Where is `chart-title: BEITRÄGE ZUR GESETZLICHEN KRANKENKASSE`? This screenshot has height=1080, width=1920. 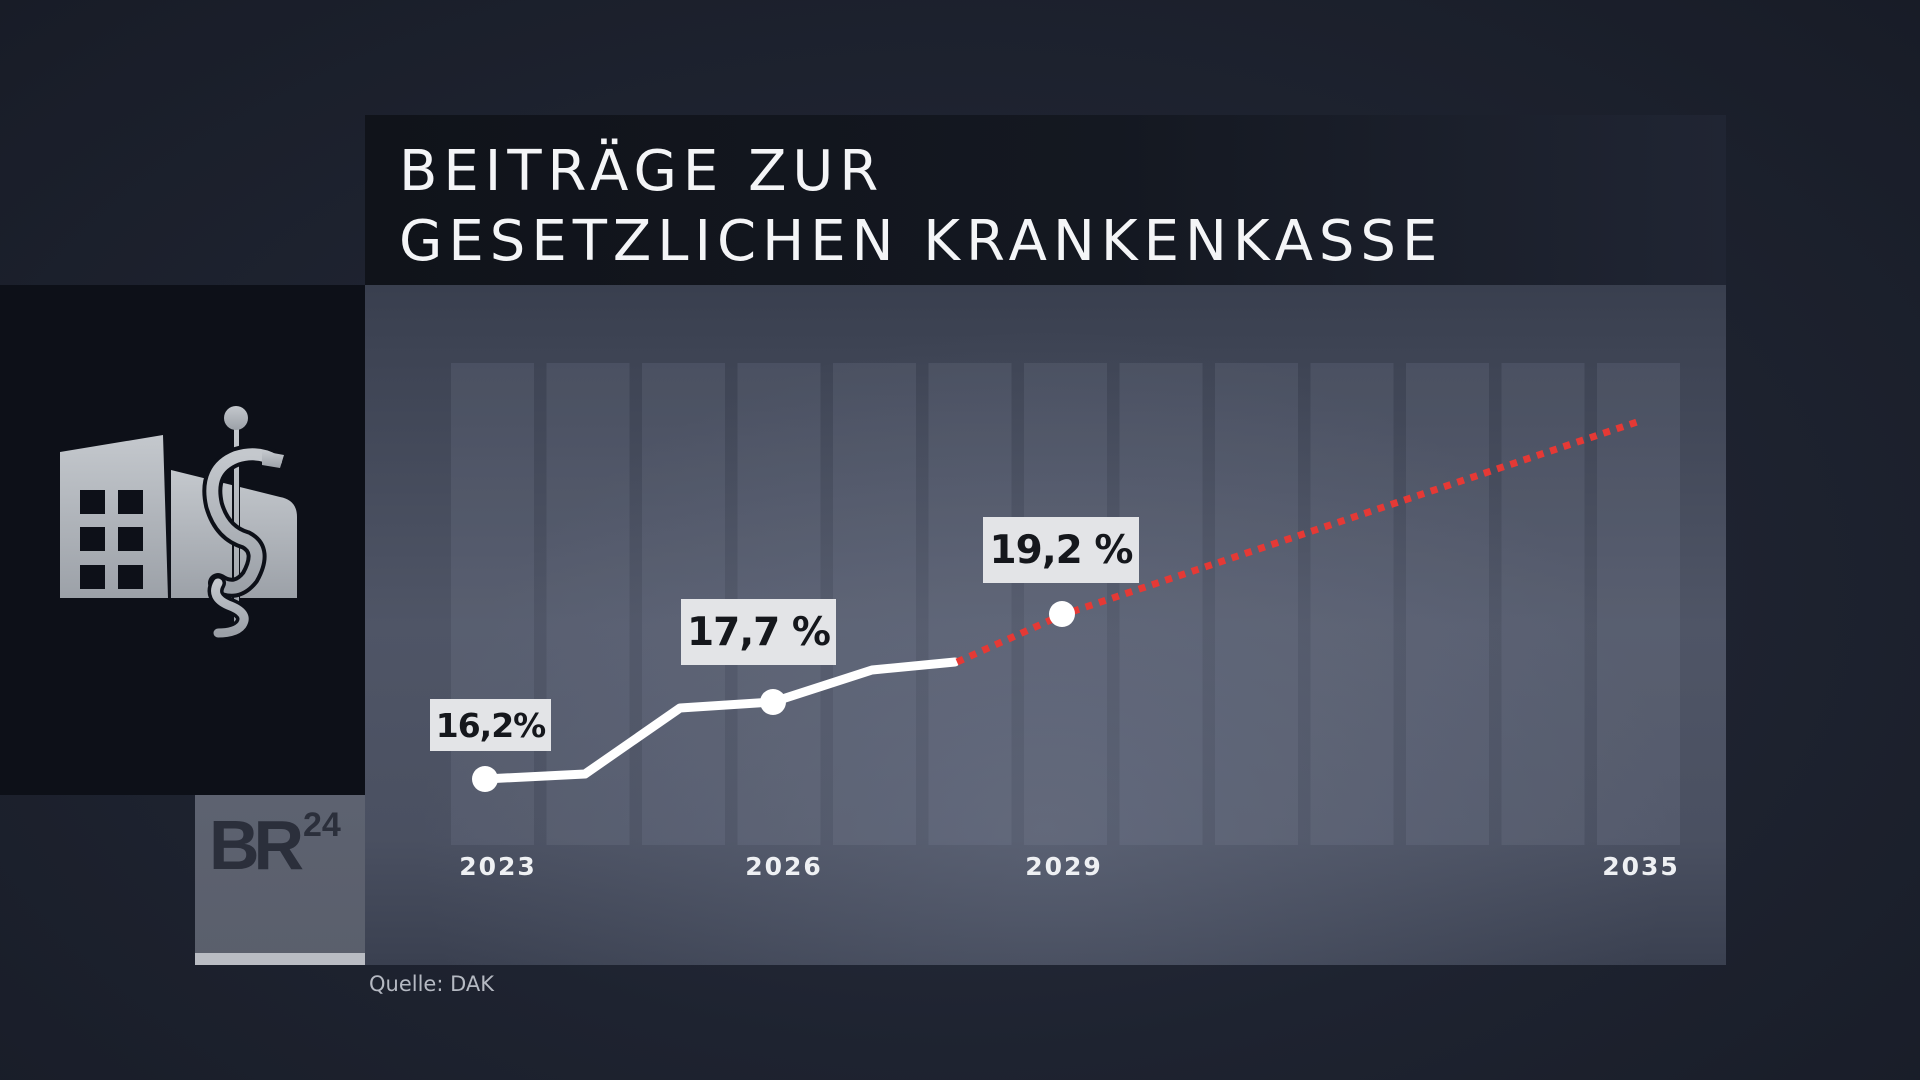
chart-title: BEITRÄGE ZUR GESETZLICHEN KRANKENKASSE is located at coordinates (921, 207).